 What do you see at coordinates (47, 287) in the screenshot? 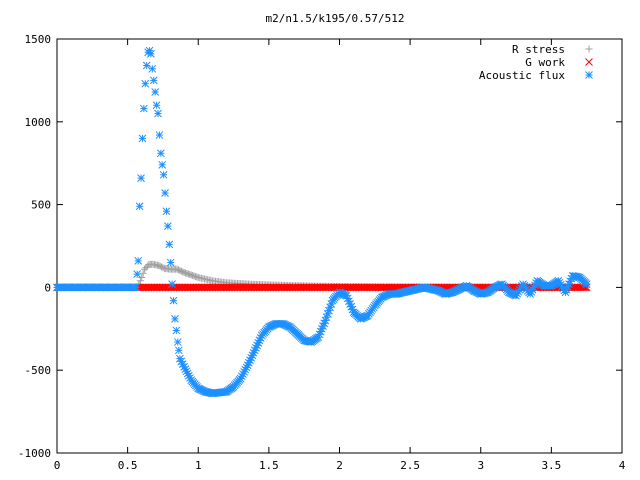
I see `y-tick-label: 0` at bounding box center [47, 287].